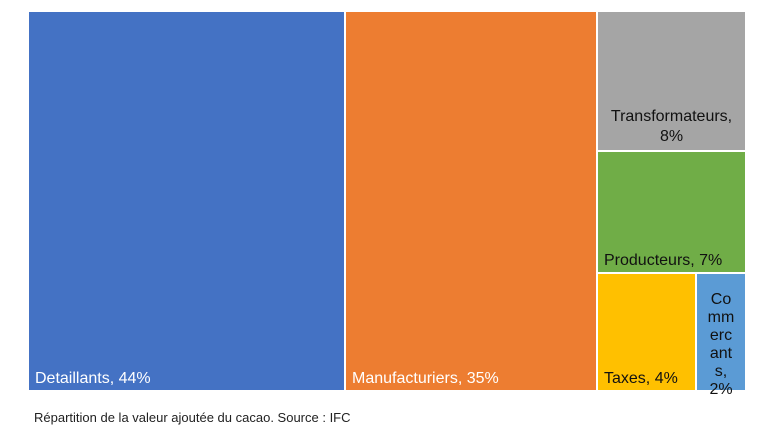 The image size is (780, 439). I want to click on tile-label-commercants-line-0: Co, so click(721, 299).